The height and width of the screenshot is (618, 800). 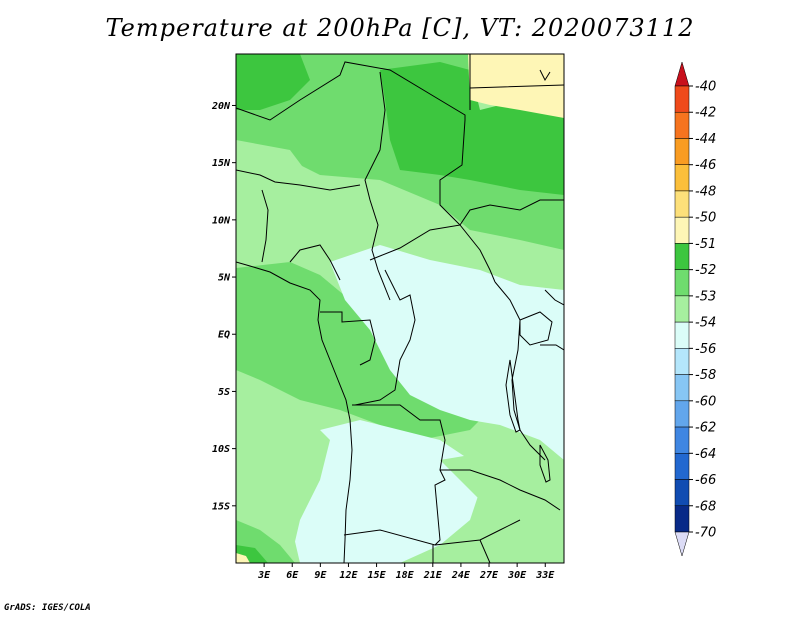 What do you see at coordinates (705, 323) in the screenshot?
I see `colorbar-label: -54` at bounding box center [705, 323].